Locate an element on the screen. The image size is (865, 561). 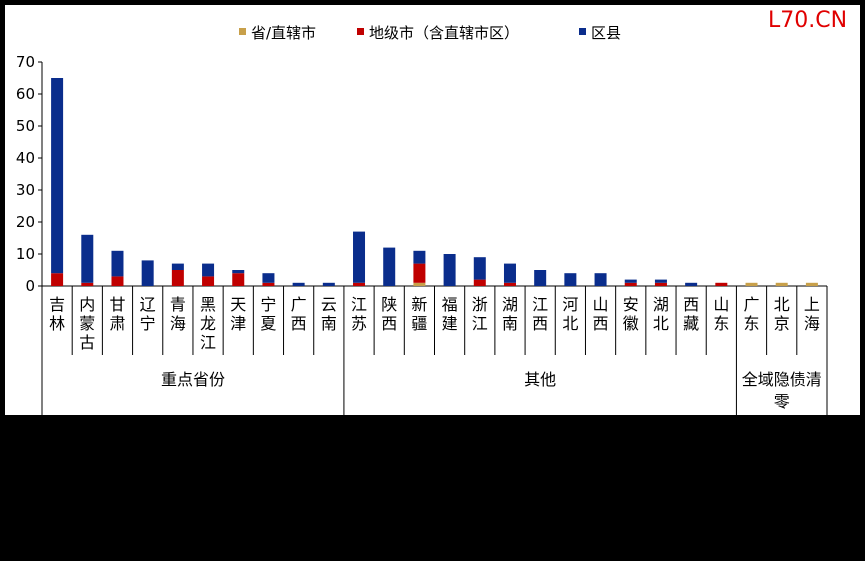
category-label-新疆: 新疆 is located at coordinates (419, 314).